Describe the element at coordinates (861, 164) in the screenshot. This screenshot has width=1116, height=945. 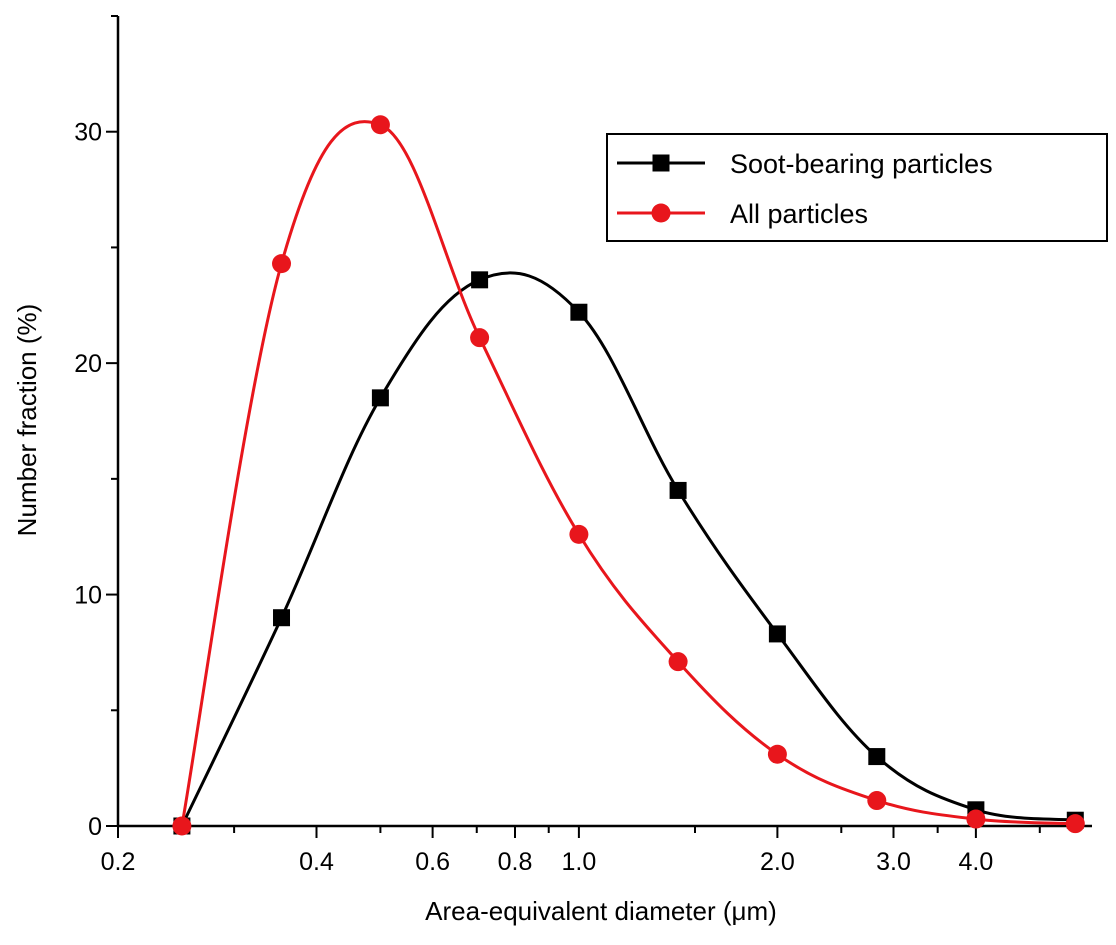
I see `legend-label: Soot-bearing particles` at that location.